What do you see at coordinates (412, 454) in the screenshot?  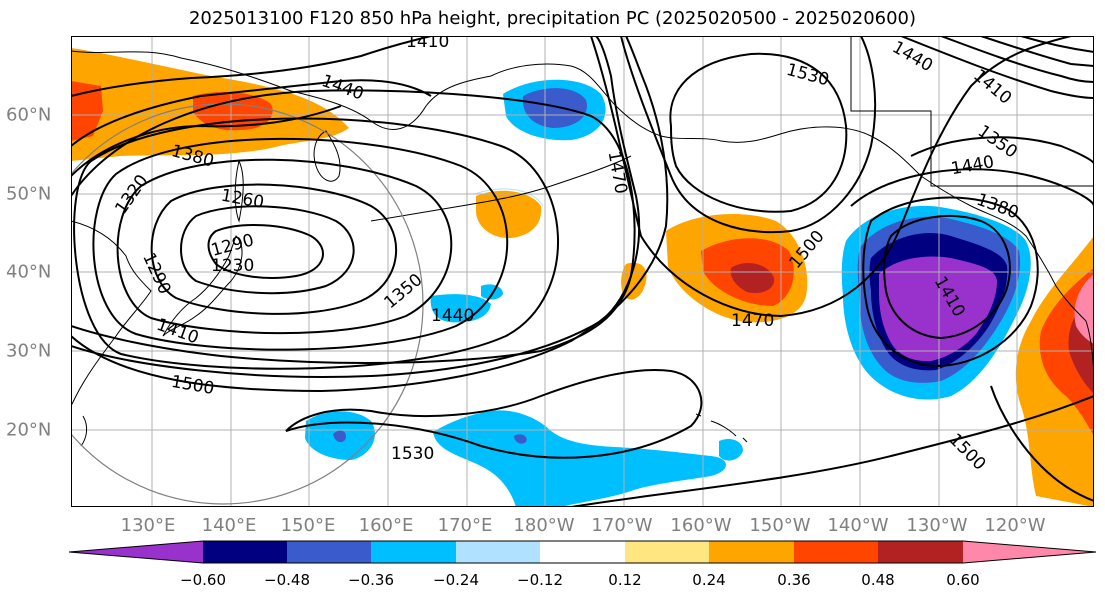 I see `contour-label: 1530` at bounding box center [412, 454].